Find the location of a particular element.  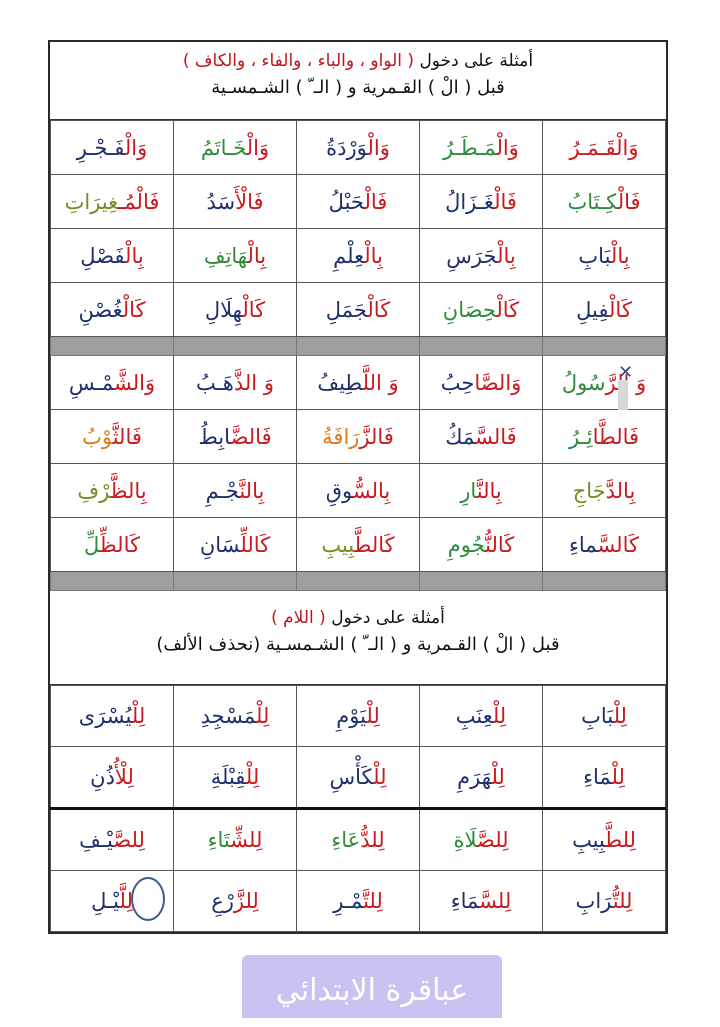

word-cell: لِلْمَاءِ is located at coordinates (604, 777).